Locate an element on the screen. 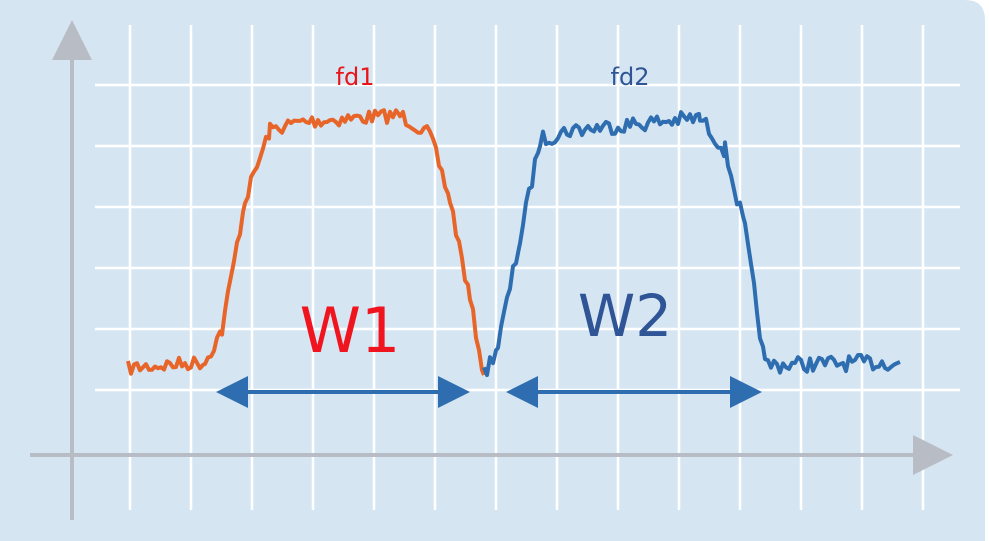 The image size is (989, 541). width-label: W2 is located at coordinates (625, 316).